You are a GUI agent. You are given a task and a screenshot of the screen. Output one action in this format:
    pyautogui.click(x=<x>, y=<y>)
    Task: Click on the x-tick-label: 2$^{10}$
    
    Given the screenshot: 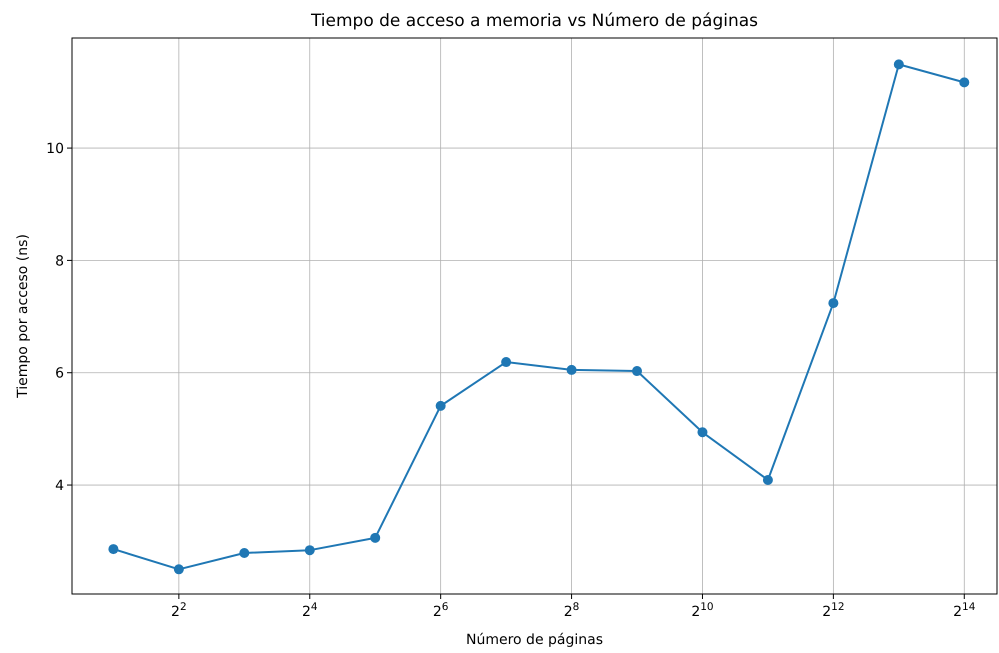 What is the action you would take?
    pyautogui.click(x=702, y=610)
    